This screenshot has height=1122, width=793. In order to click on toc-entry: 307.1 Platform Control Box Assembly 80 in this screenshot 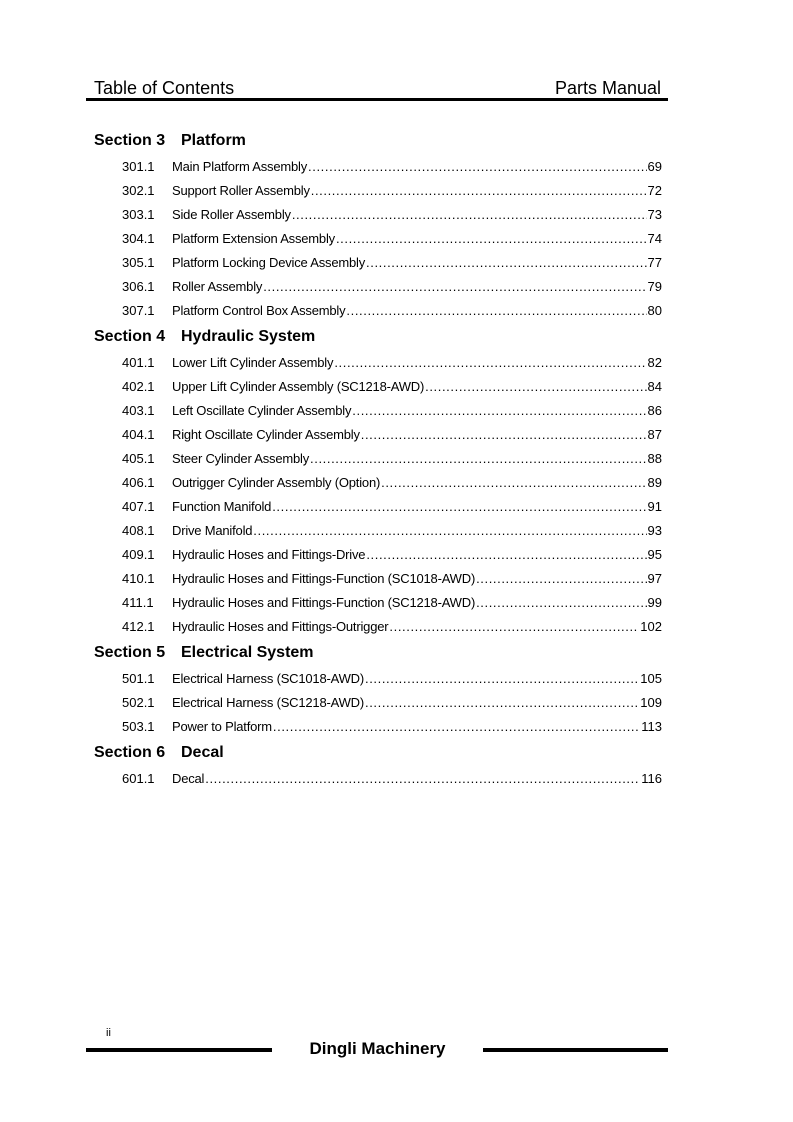, I will do `click(378, 311)`.